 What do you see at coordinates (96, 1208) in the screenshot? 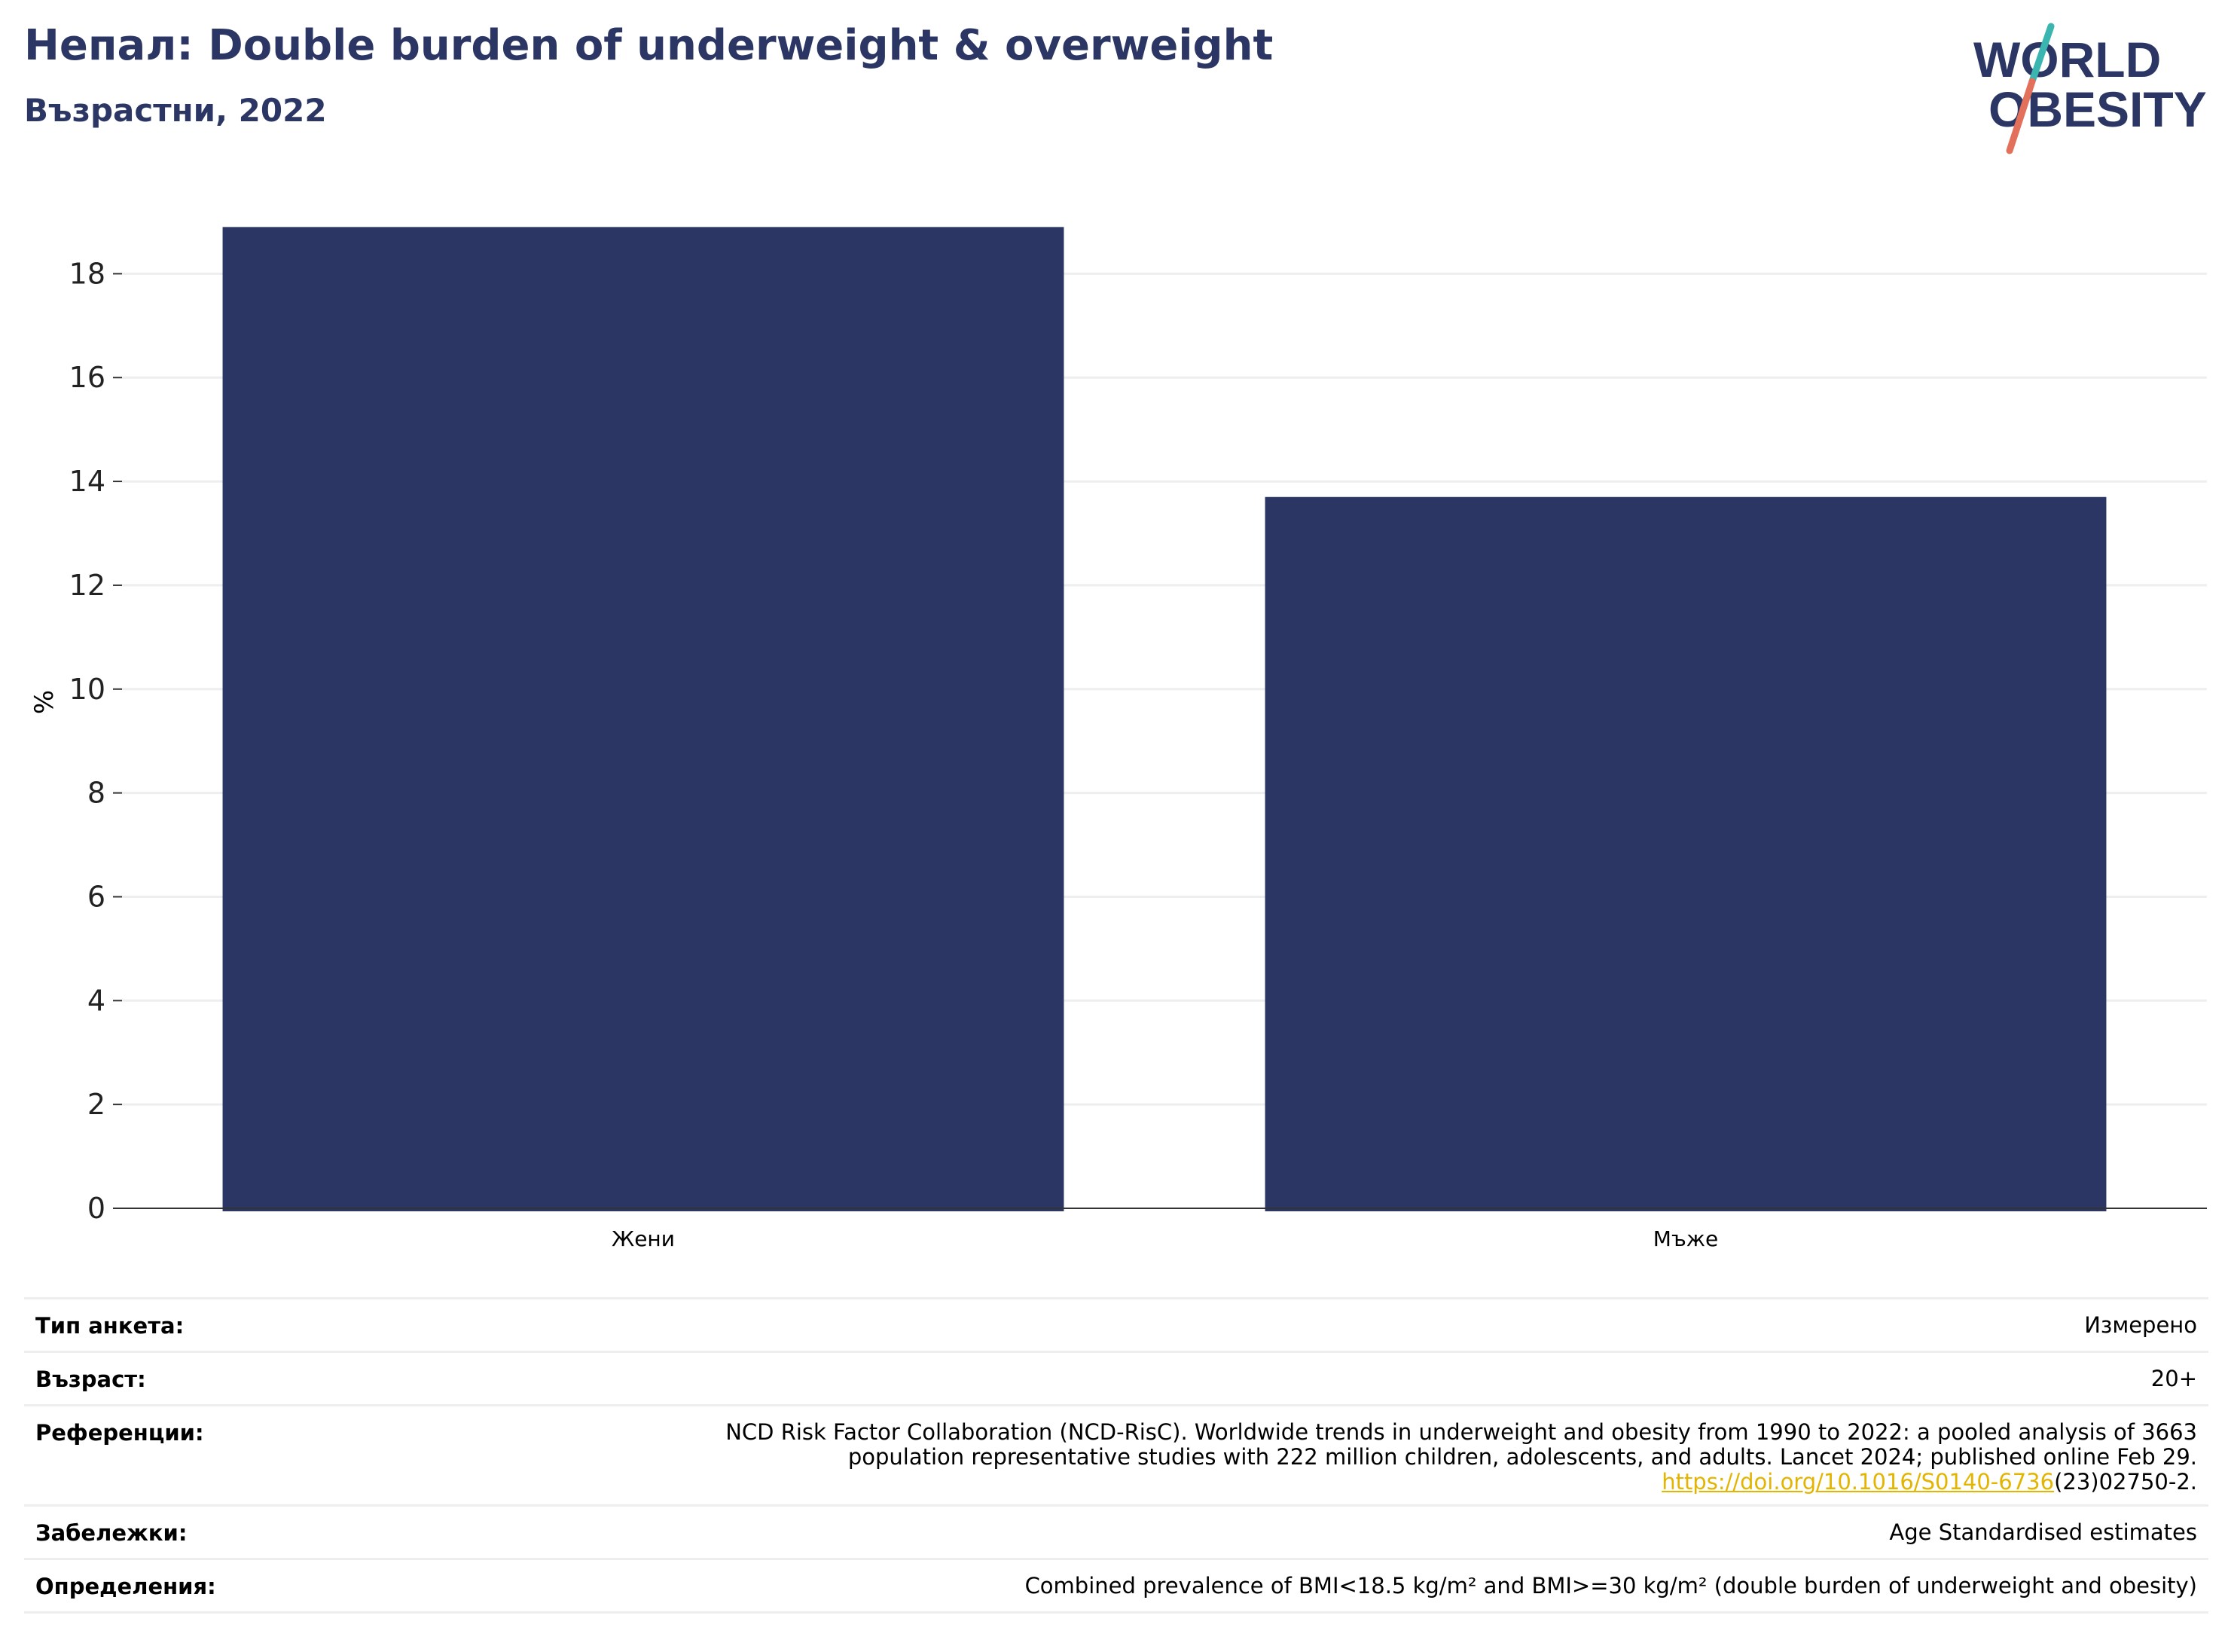
I see `y-tick-label: 0` at bounding box center [96, 1208].